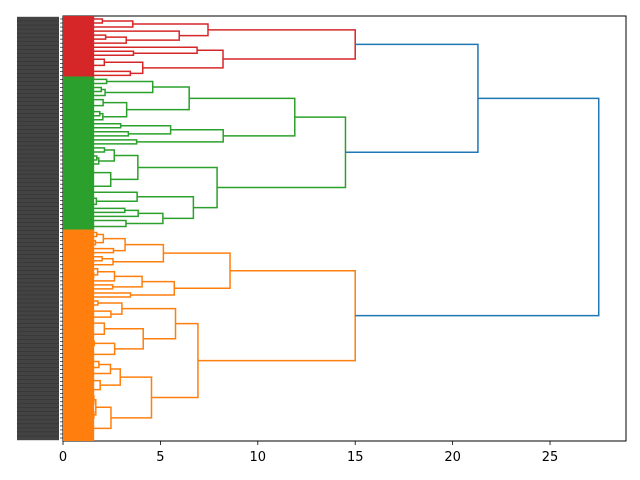  I want to click on x-axis: 0 5 10 15 20 25, so click(308, 453).